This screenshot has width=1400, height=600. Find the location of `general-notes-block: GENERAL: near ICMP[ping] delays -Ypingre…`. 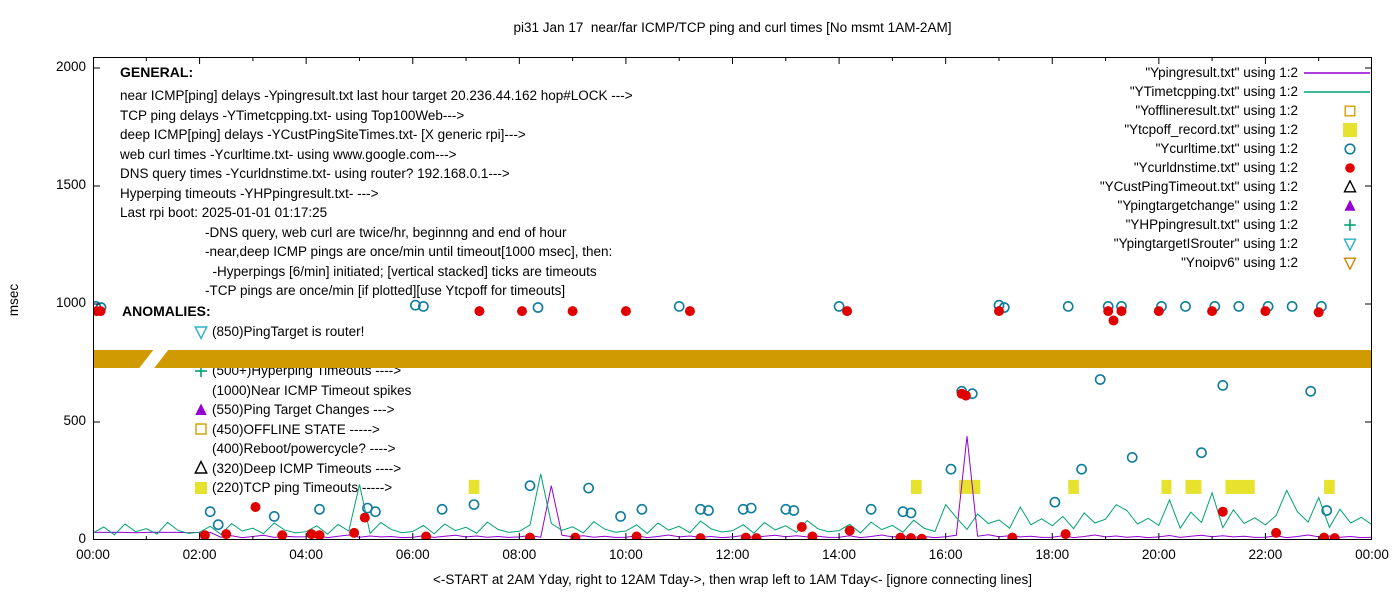

general-notes-block: GENERAL: near ICMP[ping] delays -Ypingre… is located at coordinates (376, 182).